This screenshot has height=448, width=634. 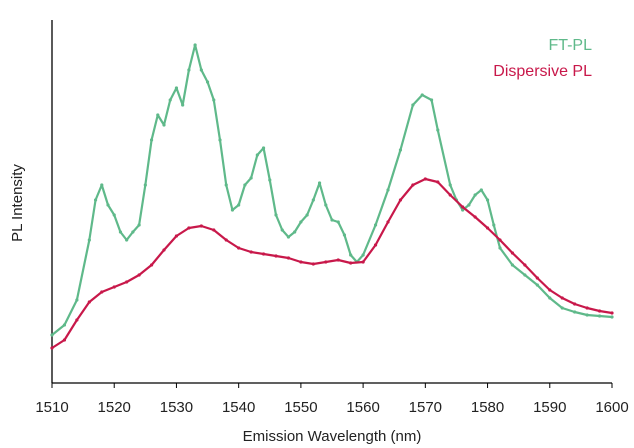 What do you see at coordinates (51, 407) in the screenshot?
I see `x-tick-label: 1510` at bounding box center [51, 407].